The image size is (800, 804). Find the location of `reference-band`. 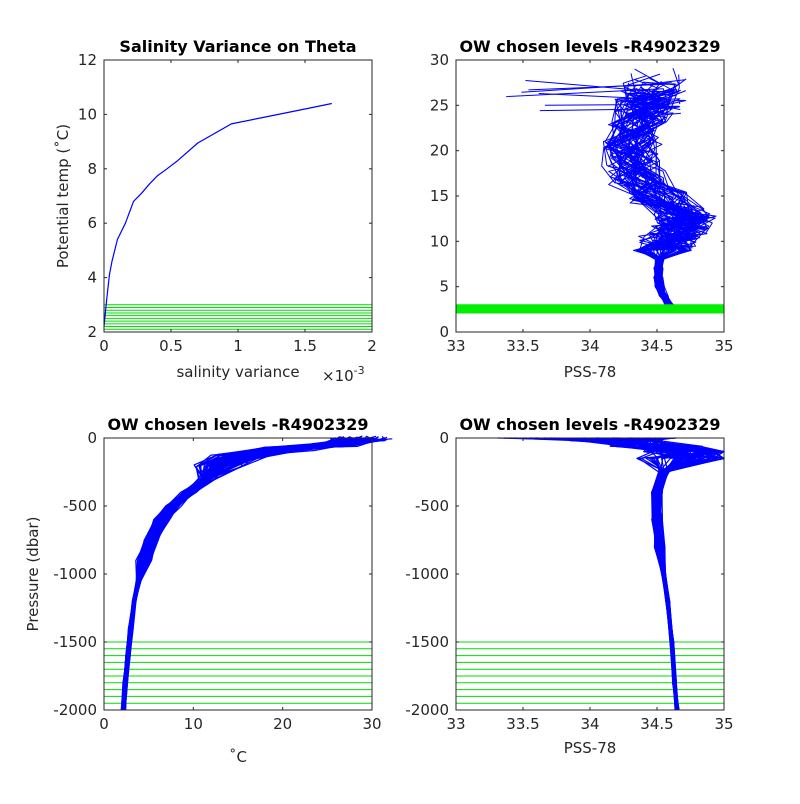

reference-band is located at coordinates (590, 309).